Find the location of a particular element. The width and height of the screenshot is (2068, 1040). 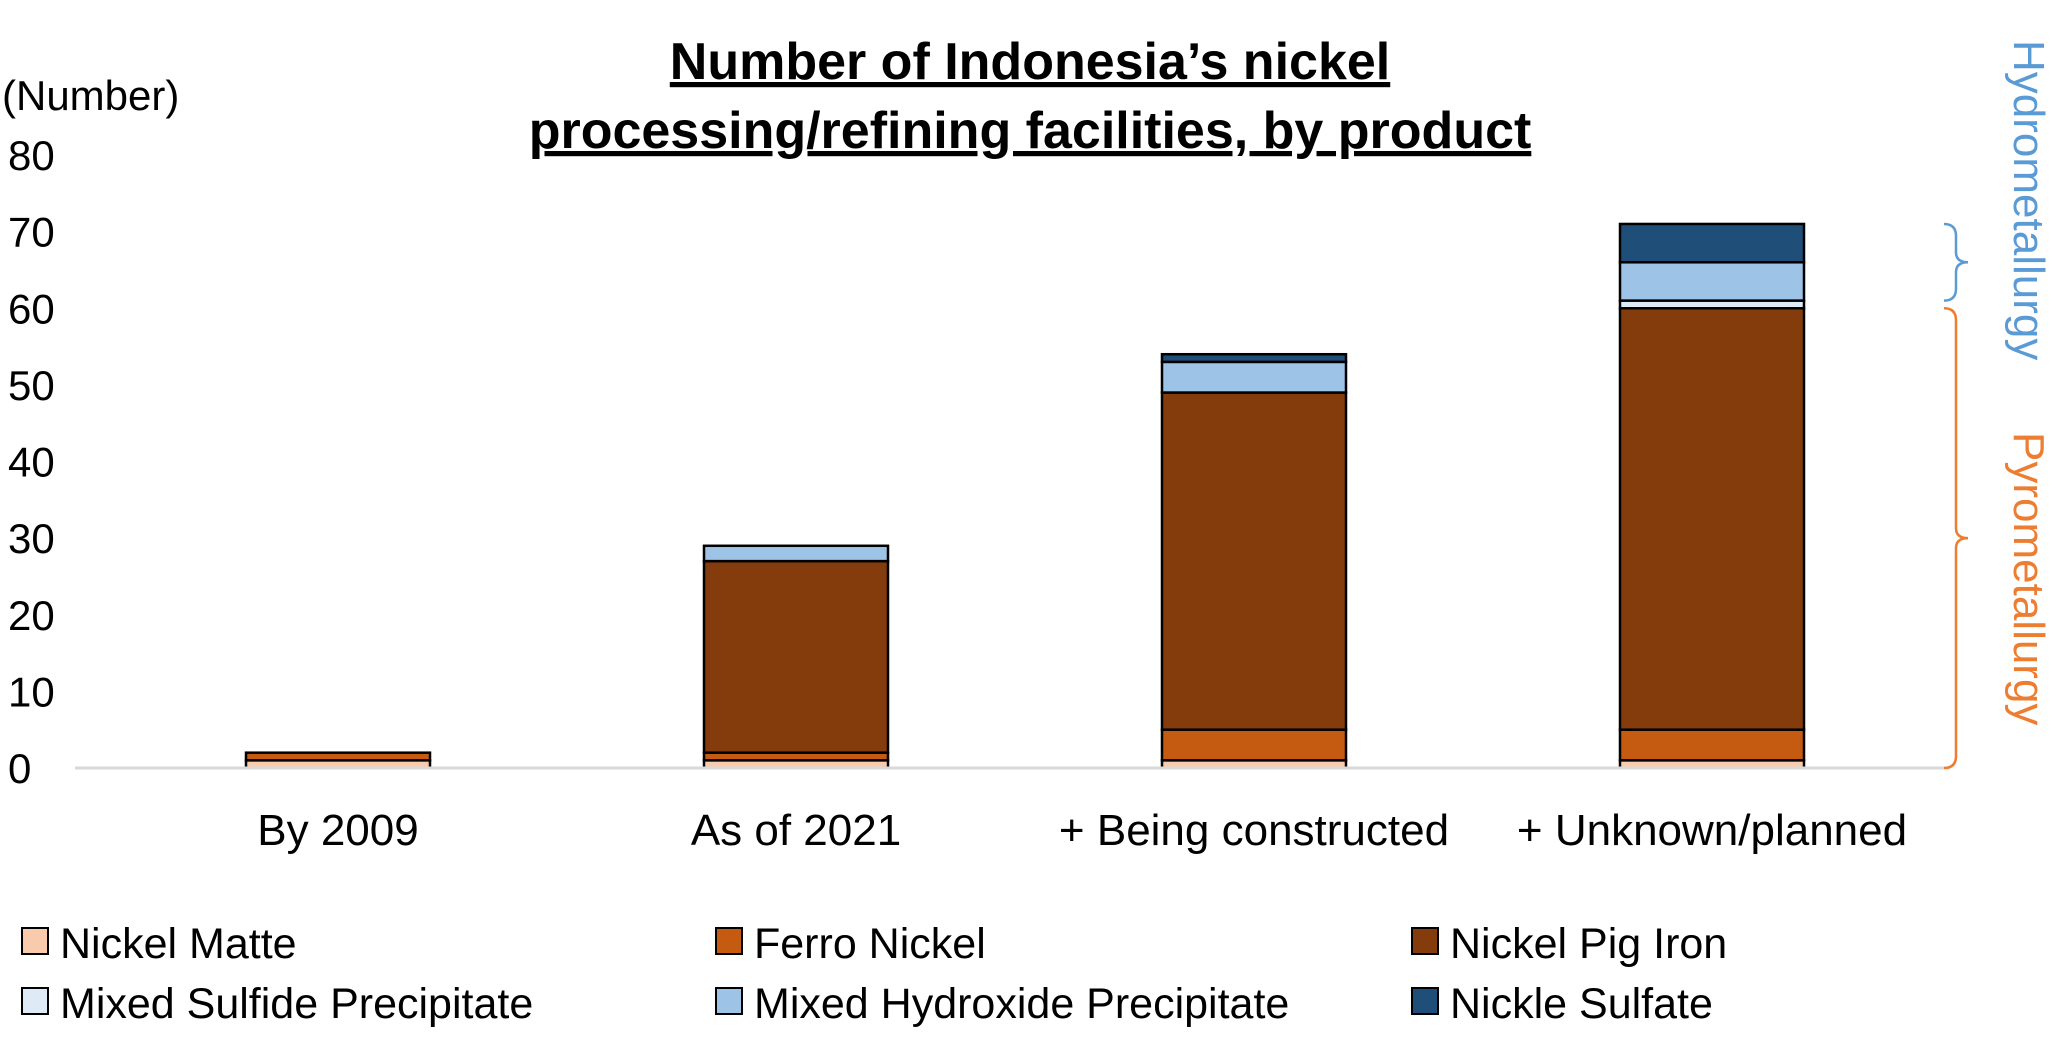

legend-label: Ferro Nickel is located at coordinates (870, 944).